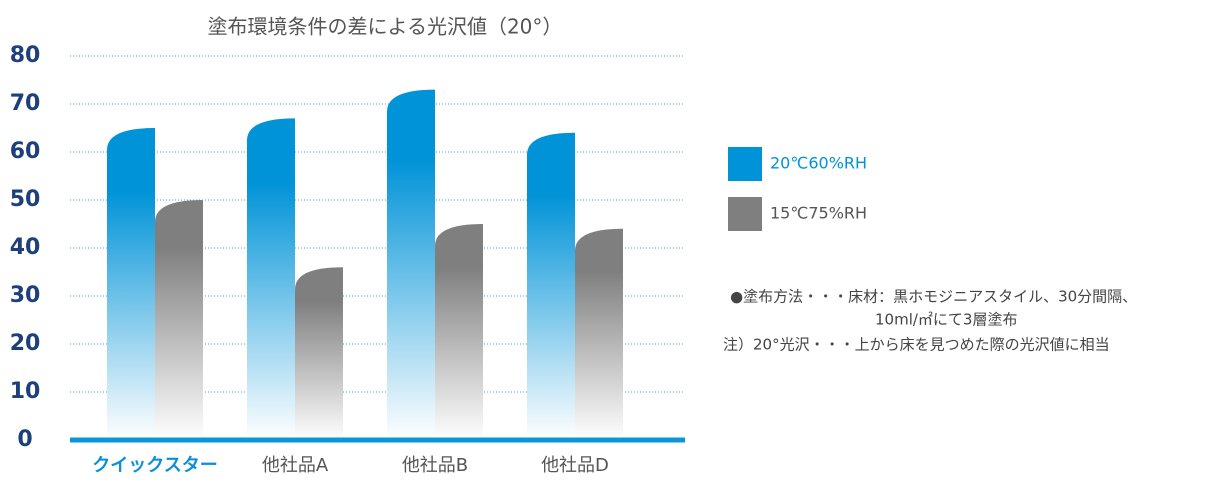 The image size is (1229, 485). Describe the element at coordinates (435, 465) in the screenshot. I see `x-tick-label: 他社品B` at that location.